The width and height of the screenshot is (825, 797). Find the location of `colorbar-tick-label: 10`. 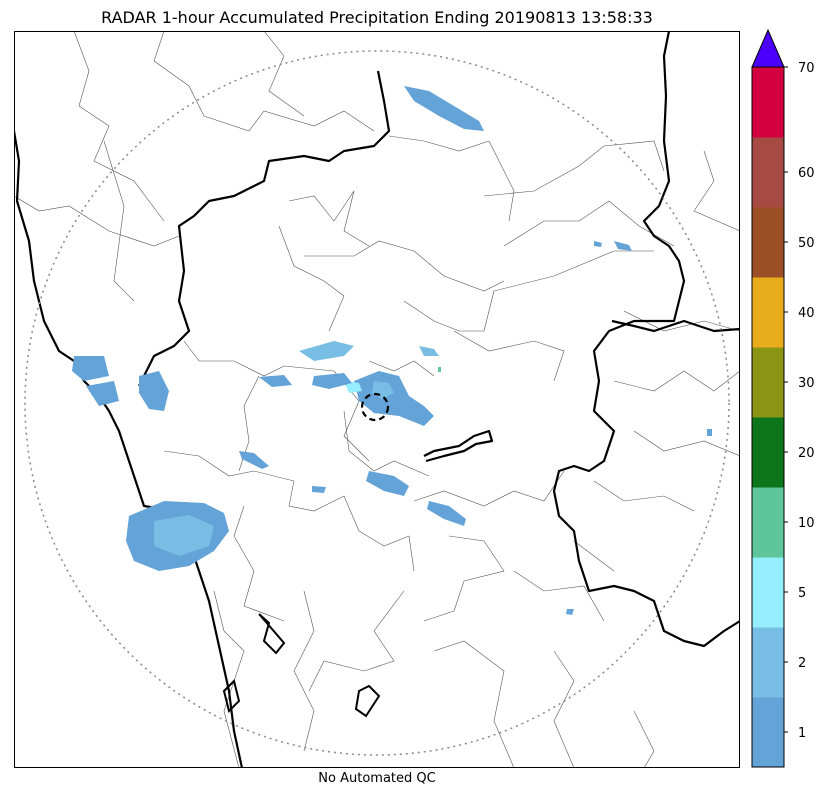

colorbar-tick-label: 10 is located at coordinates (806, 523).